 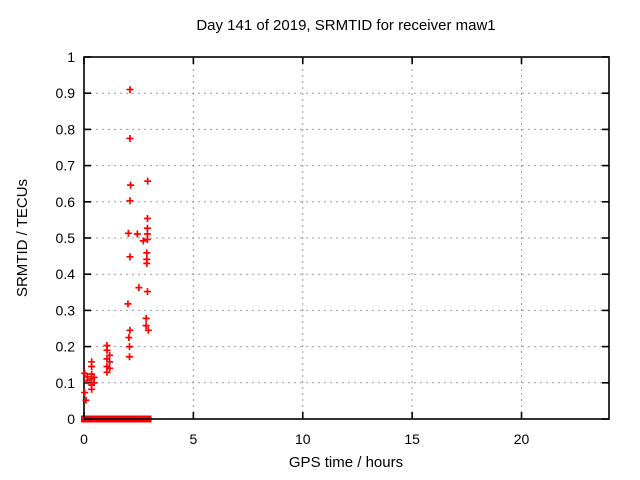 I want to click on y-axis-label: SRMTID / TECUs, so click(x=22, y=238).